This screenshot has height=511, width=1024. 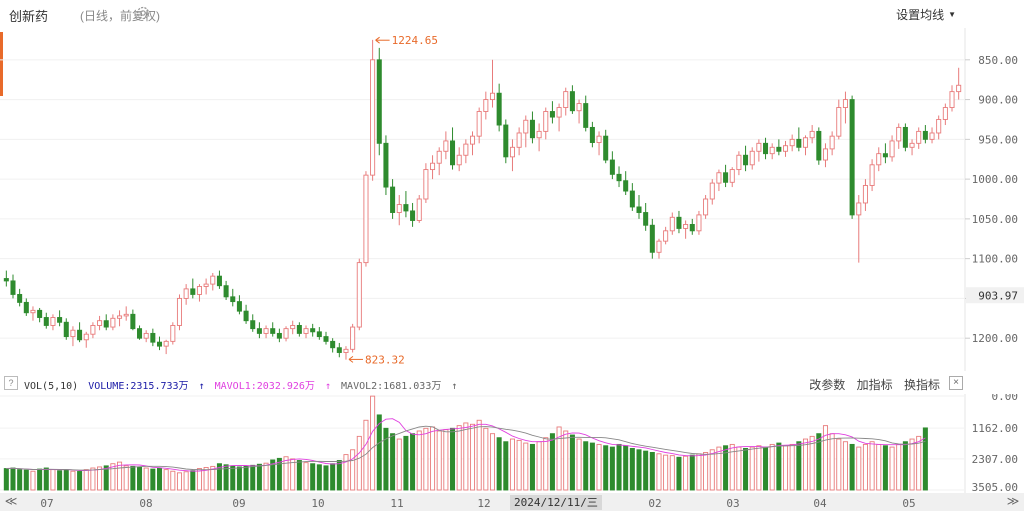 What do you see at coordinates (1013, 501) in the screenshot?
I see `scroll-right-button: ≫` at bounding box center [1013, 501].